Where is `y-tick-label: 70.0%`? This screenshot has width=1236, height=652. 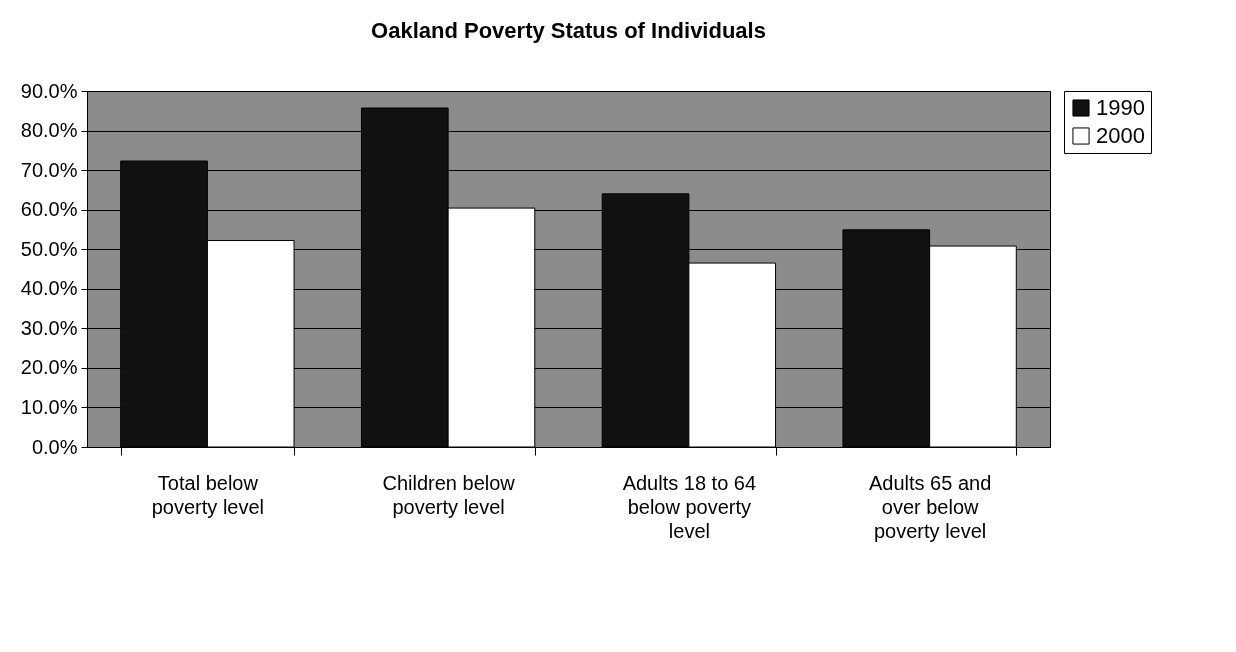 y-tick-label: 70.0% is located at coordinates (49, 169).